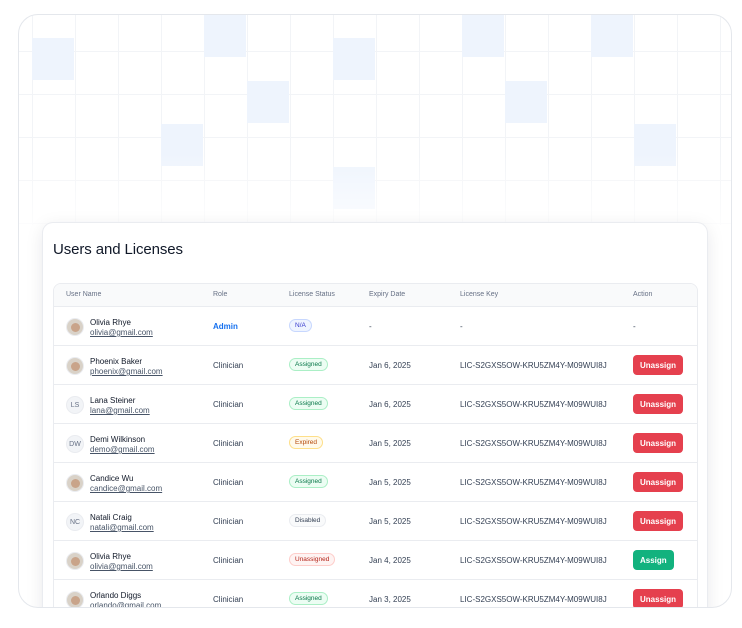 The width and height of the screenshot is (742, 628). What do you see at coordinates (112, 478) in the screenshot?
I see `user-name: Candice Wu` at bounding box center [112, 478].